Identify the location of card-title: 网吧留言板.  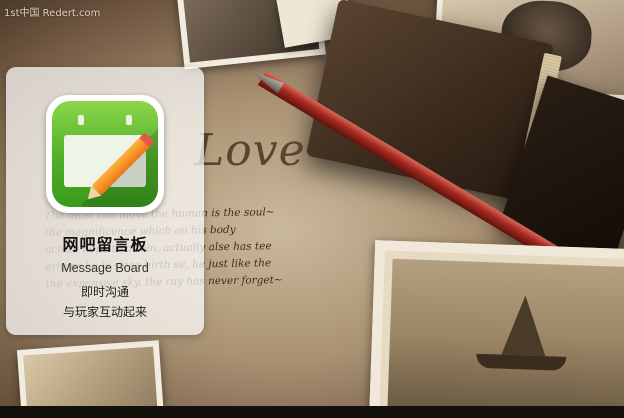
(105, 244).